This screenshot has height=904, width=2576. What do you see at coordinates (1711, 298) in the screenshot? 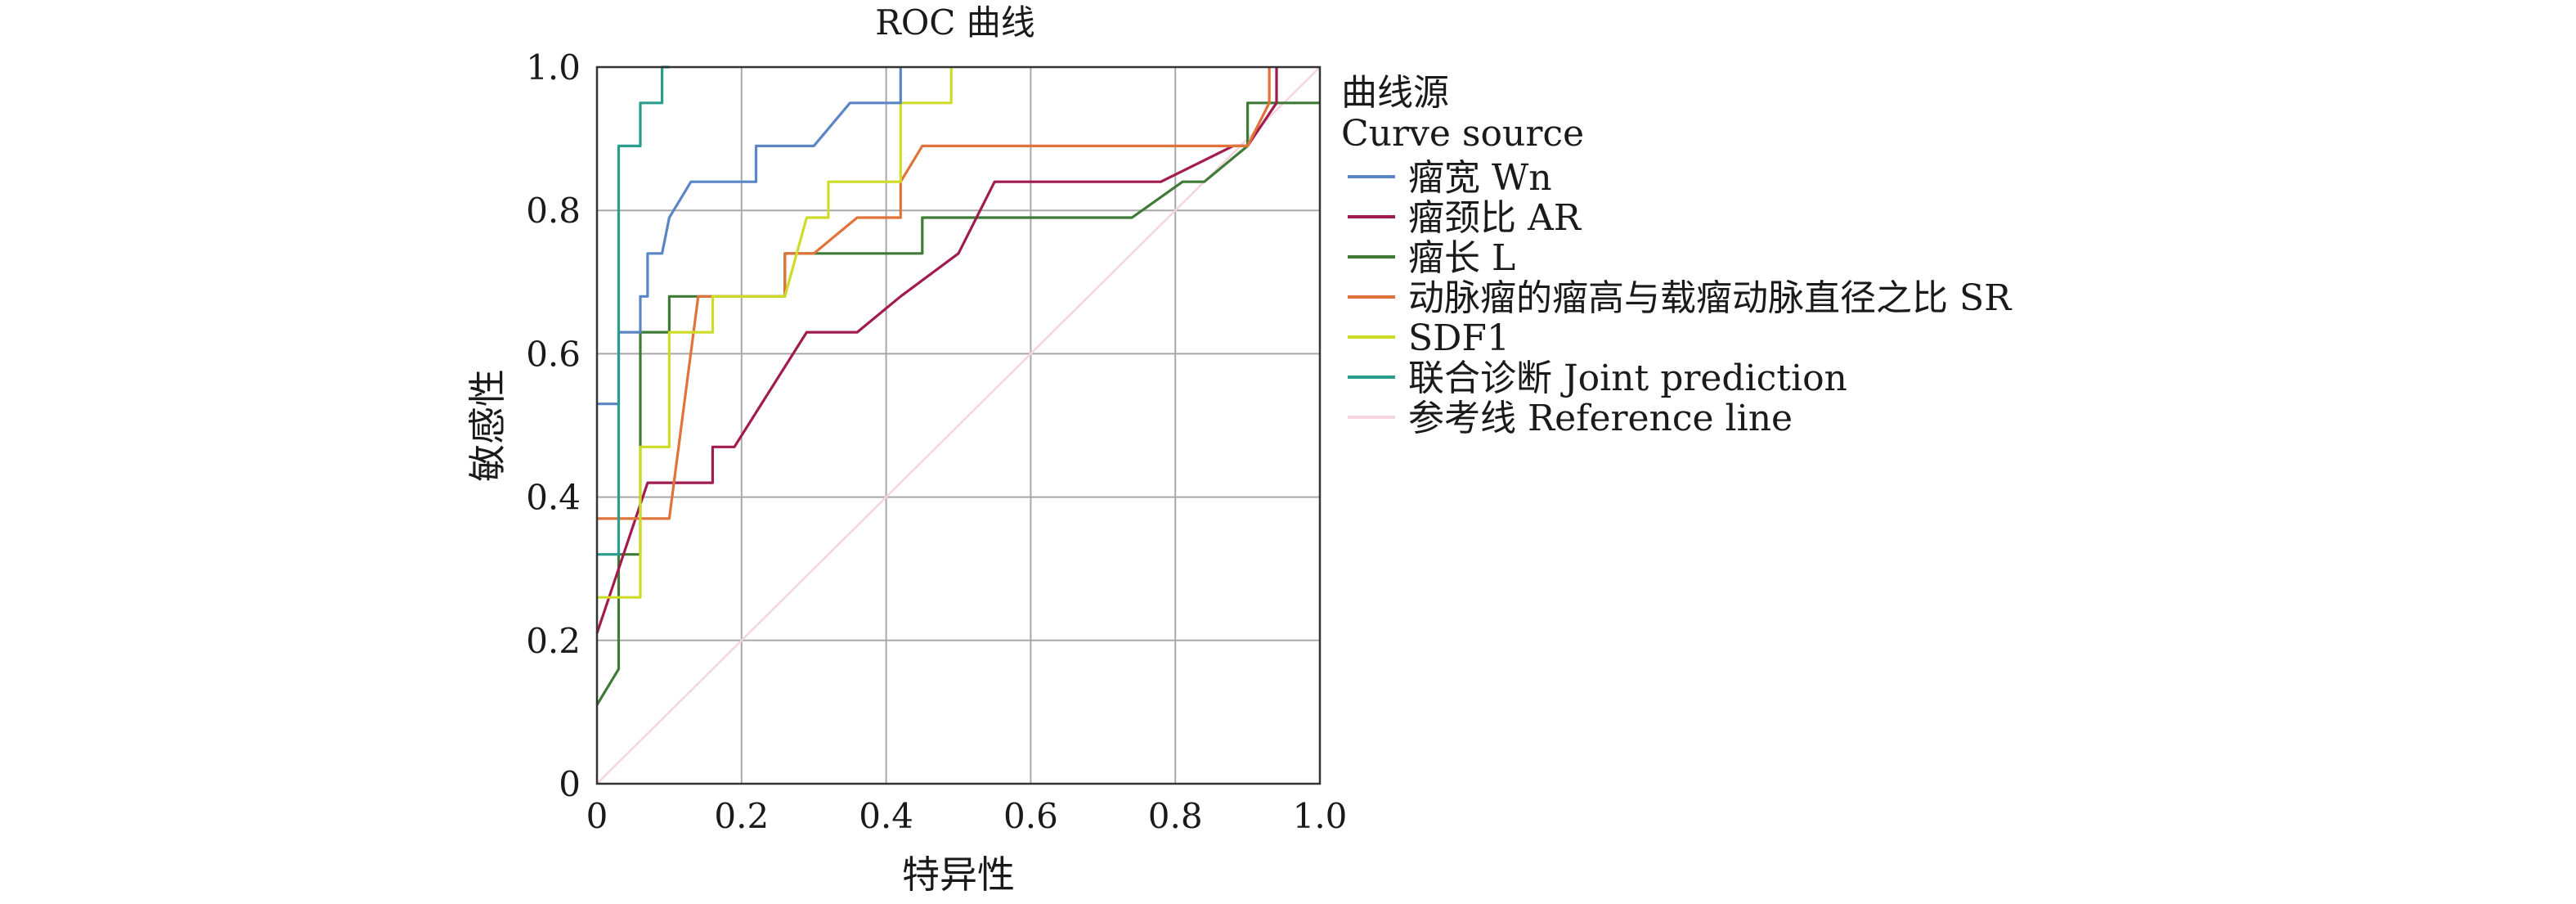
I see `legend-label: 动脉瘤的瘤高与载瘤动脉直径之比 SR` at bounding box center [1711, 298].